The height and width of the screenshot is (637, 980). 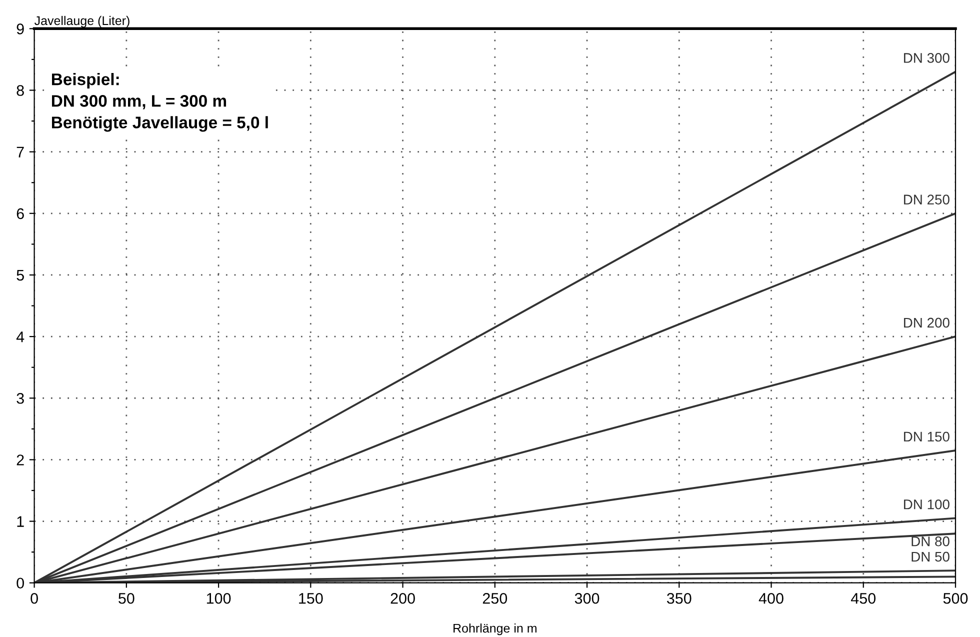 I want to click on x-tick-label: 150, so click(x=311, y=598).